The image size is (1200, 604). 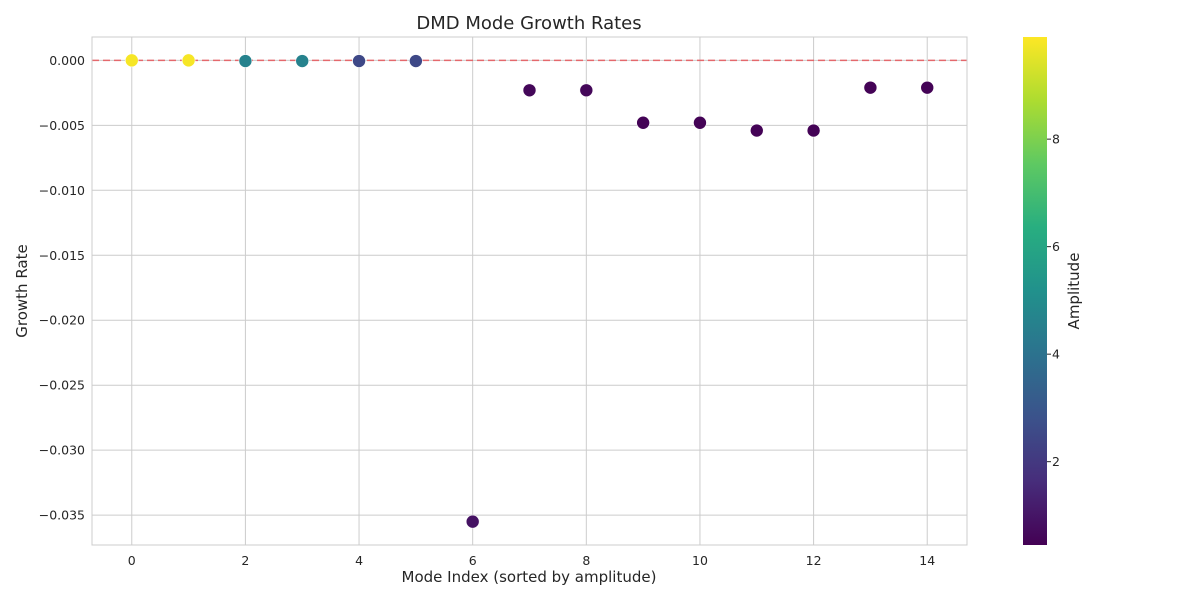 I want to click on y-tick-label: −0.015, so click(x=62, y=255).